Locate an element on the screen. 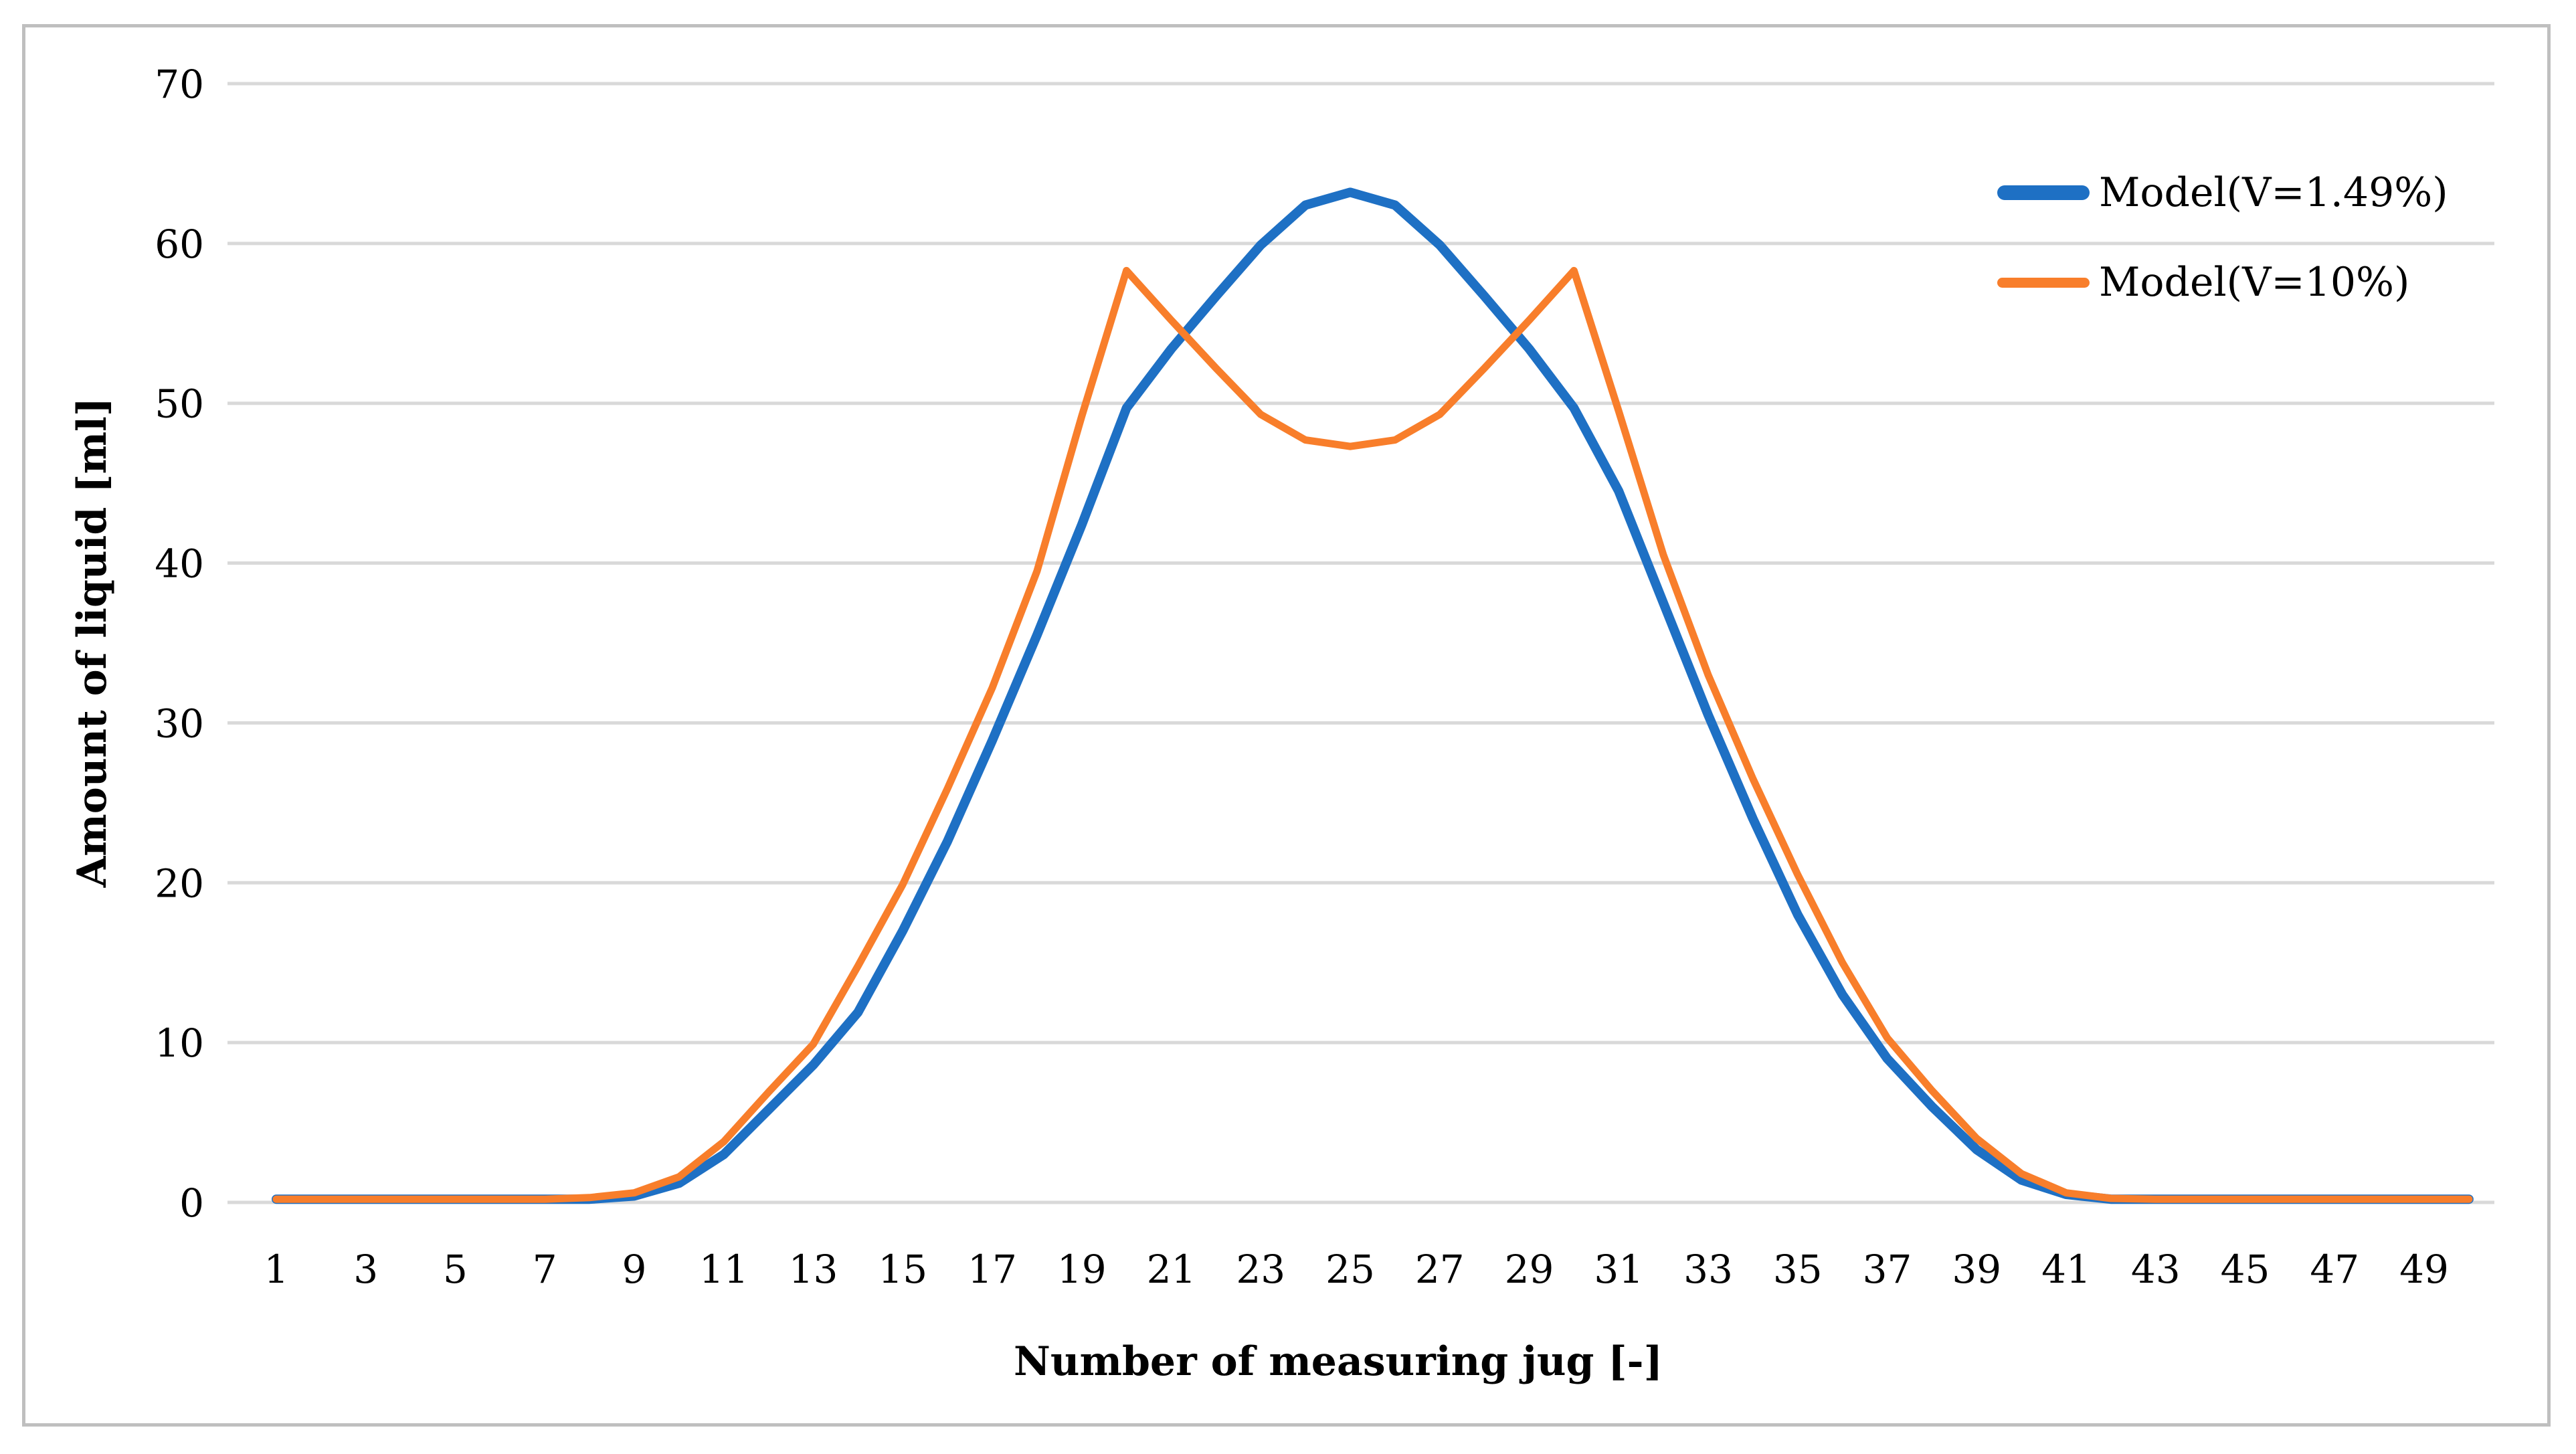  y-tick-label-30: 30 is located at coordinates (179, 723).